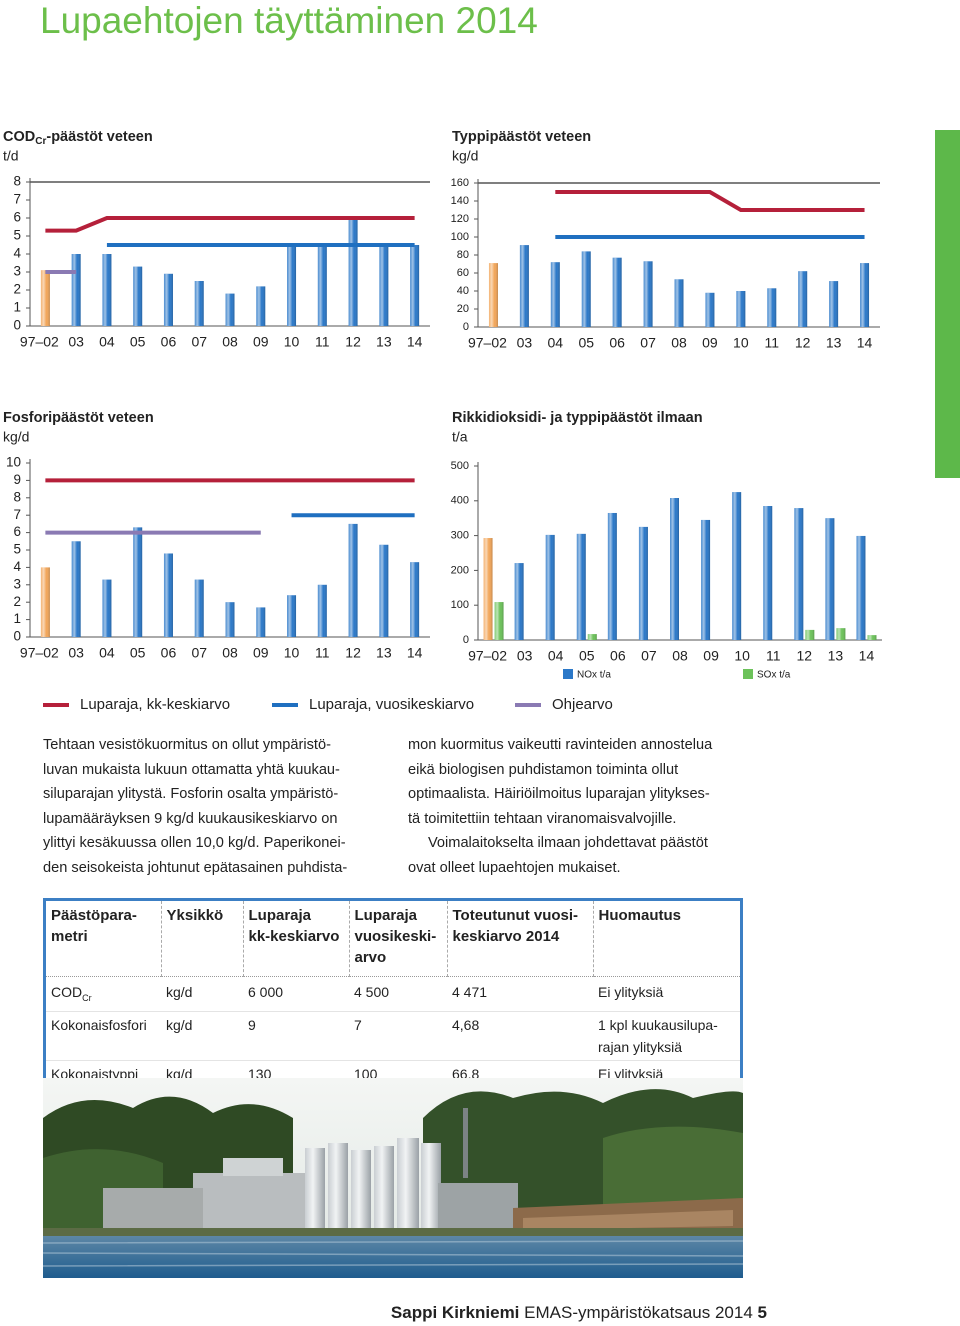 The height and width of the screenshot is (1326, 960). What do you see at coordinates (17, 601) in the screenshot?
I see `y-tick-label: 2` at bounding box center [17, 601].